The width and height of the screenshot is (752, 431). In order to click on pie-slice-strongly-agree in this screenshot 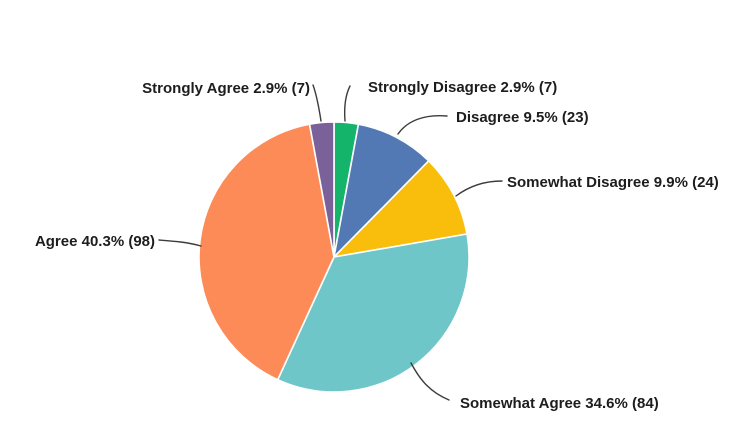, I will do `click(321, 189)`.